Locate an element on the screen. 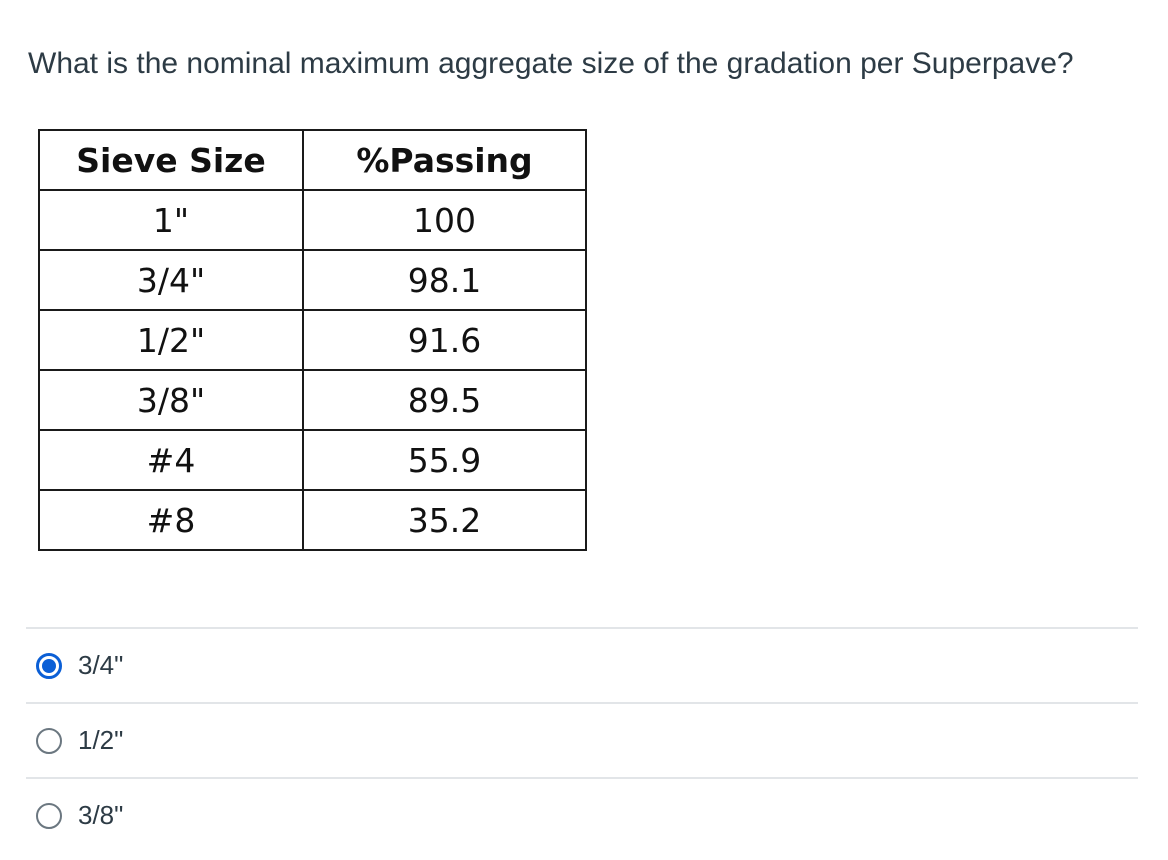 The width and height of the screenshot is (1168, 860). radio-button-selected is located at coordinates (49, 665).